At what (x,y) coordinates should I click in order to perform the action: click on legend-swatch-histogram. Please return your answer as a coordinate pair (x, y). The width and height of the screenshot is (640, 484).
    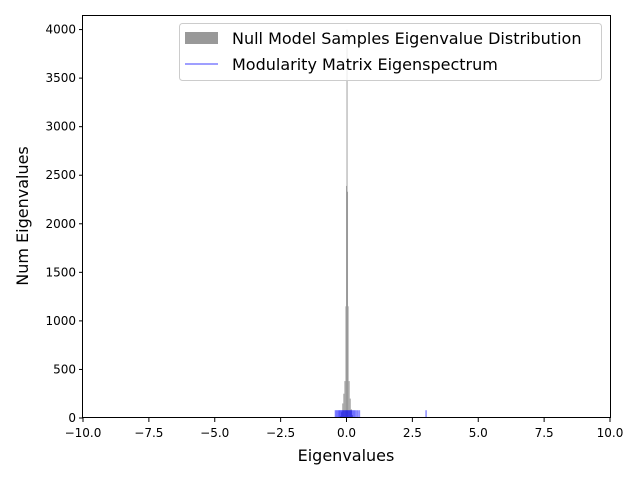
    Looking at the image, I should click on (201, 38).